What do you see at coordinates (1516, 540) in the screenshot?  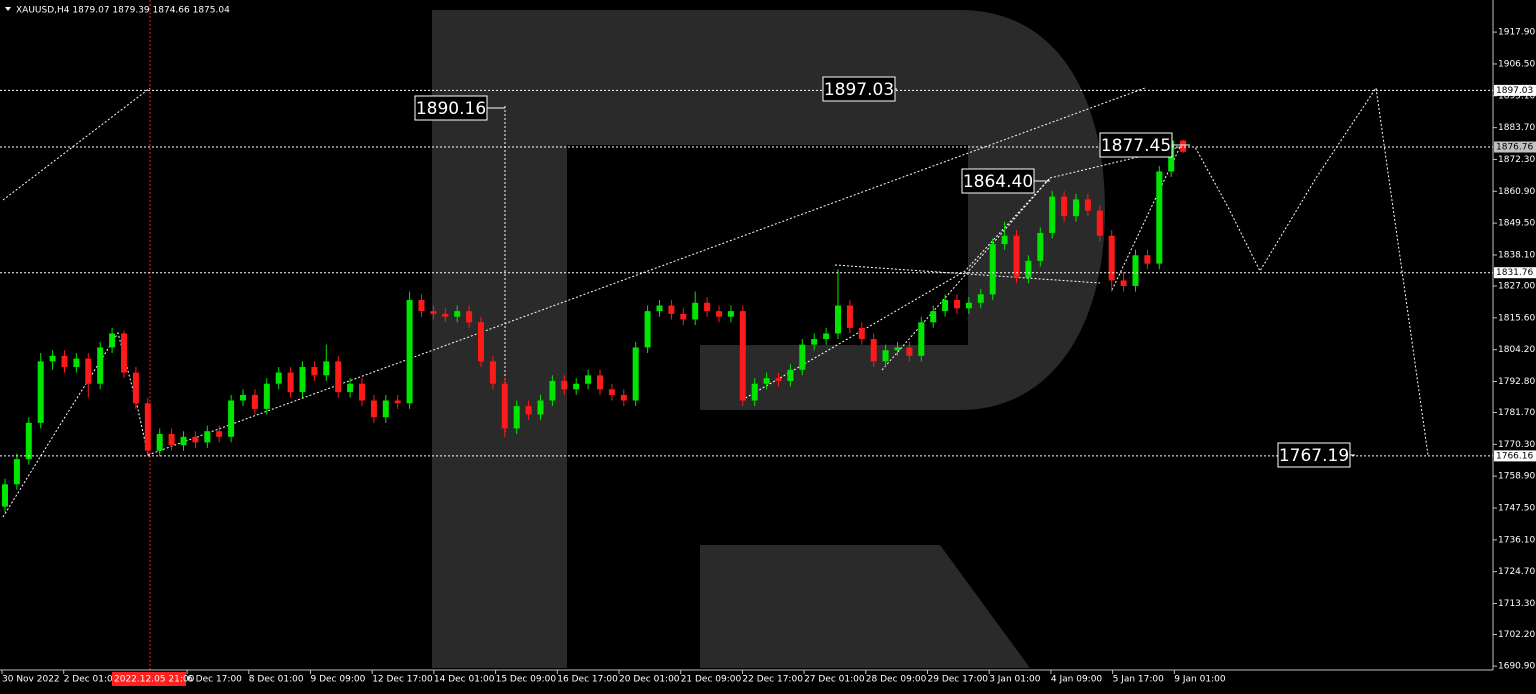 I see `y-tick-label: 1736.10` at bounding box center [1516, 540].